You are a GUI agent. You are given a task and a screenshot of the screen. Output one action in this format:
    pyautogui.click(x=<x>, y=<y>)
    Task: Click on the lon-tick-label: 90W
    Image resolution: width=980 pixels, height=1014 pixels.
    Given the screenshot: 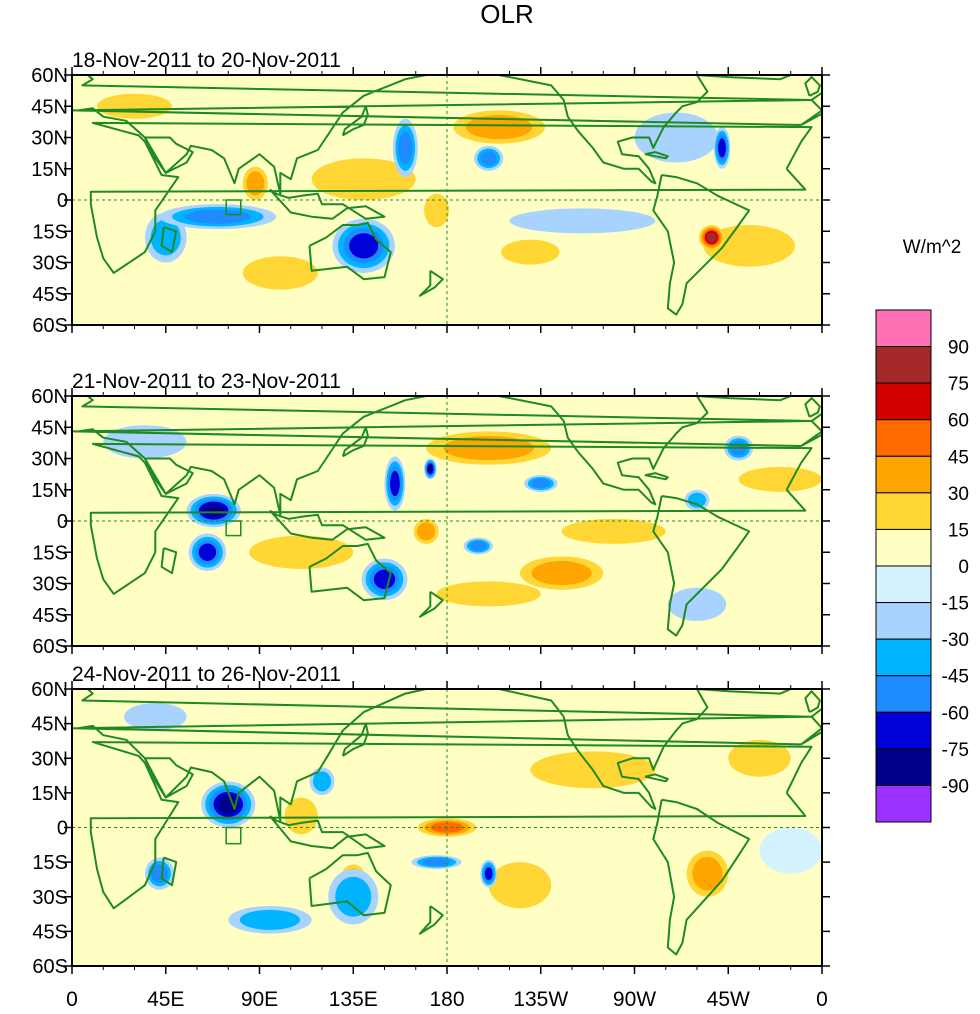 What is the action you would take?
    pyautogui.click(x=634, y=999)
    